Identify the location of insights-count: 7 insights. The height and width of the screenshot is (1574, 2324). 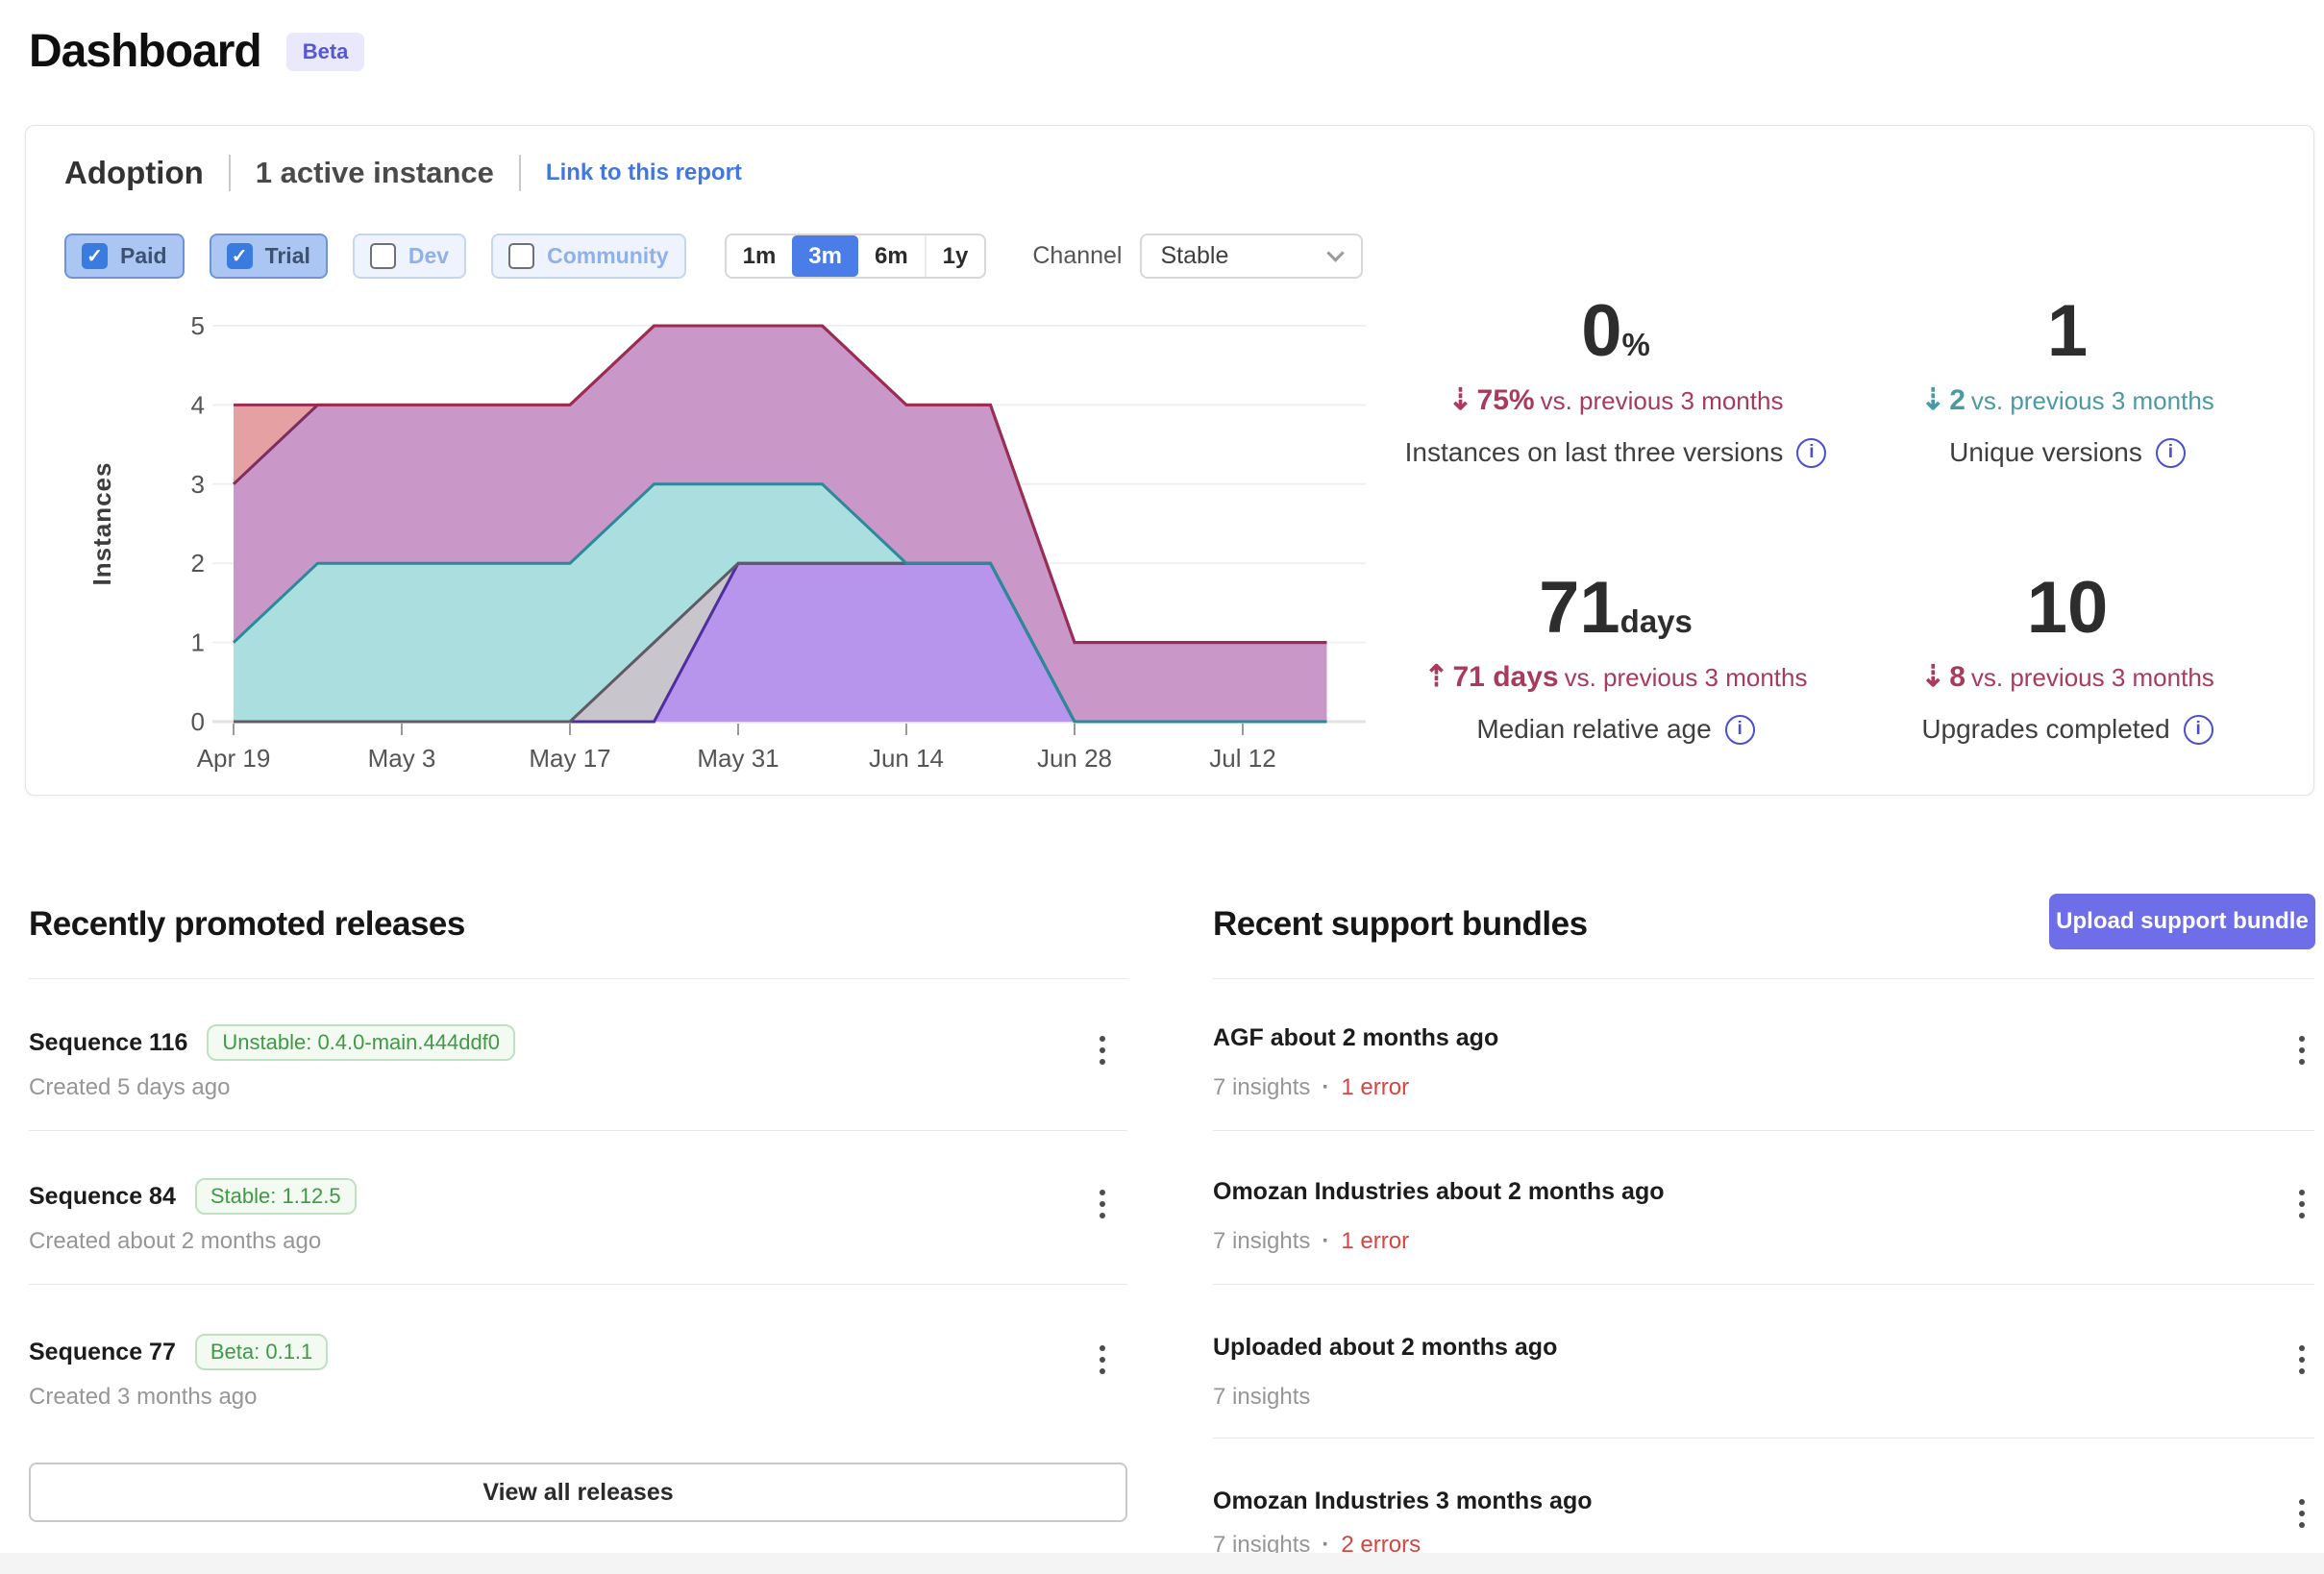
(1262, 1397).